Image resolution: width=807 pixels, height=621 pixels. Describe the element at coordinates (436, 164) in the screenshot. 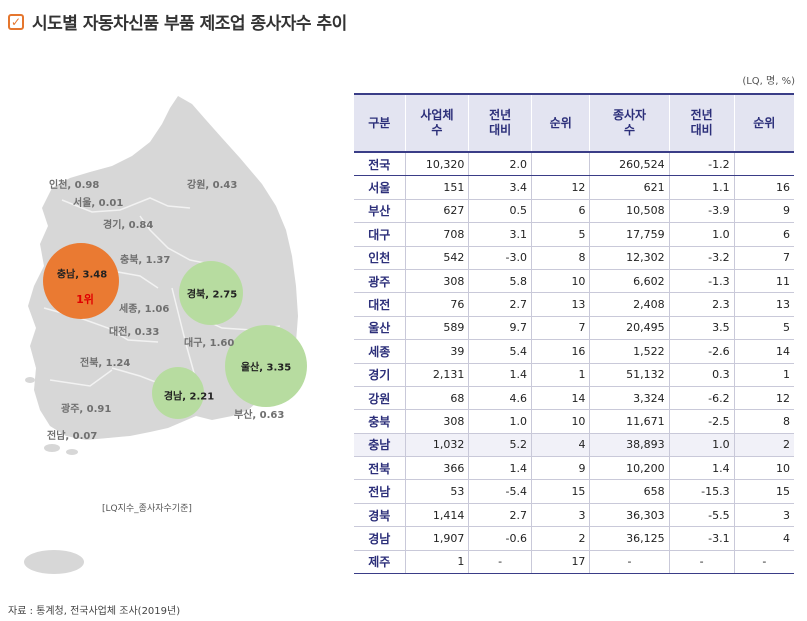

I see `table-cell: 10,320` at that location.